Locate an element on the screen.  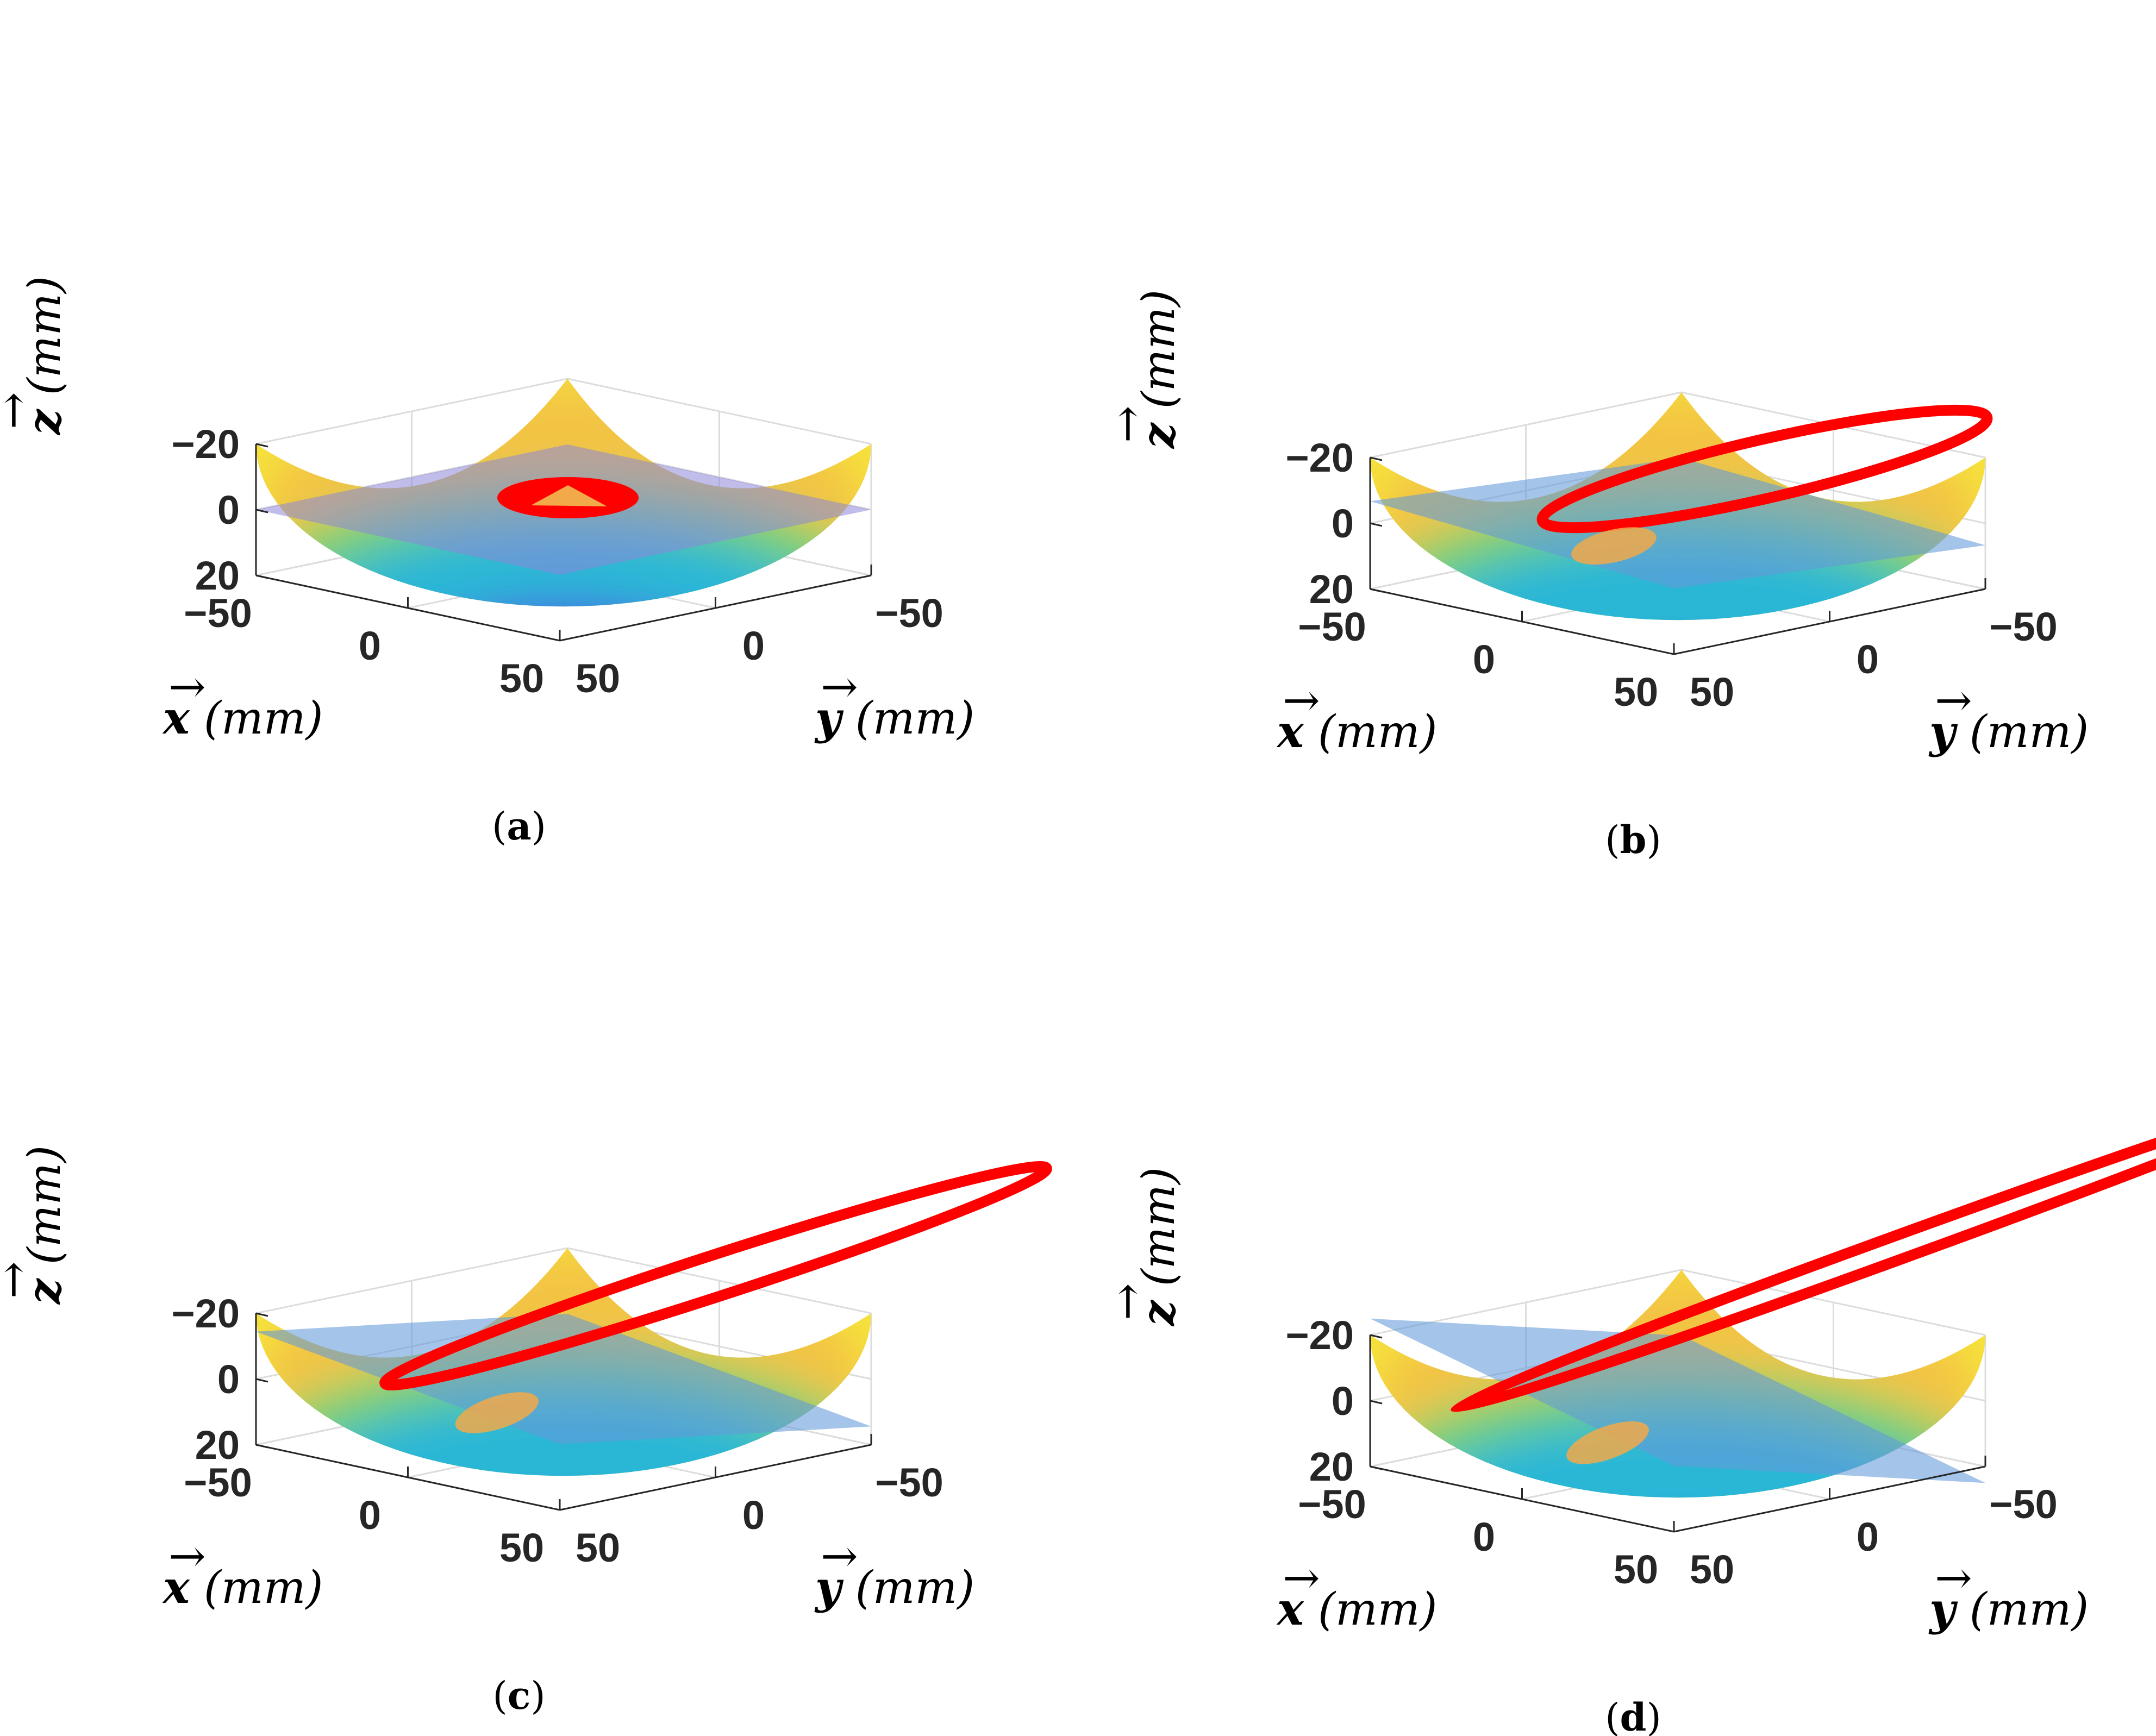
panel-caption: (d) is located at coordinates (1633, 1715).